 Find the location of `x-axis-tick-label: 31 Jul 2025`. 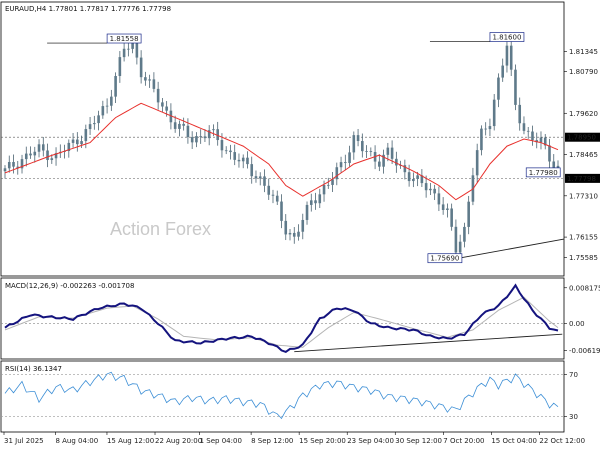

x-axis-tick-label: 31 Jul 2025 is located at coordinates (24, 441).